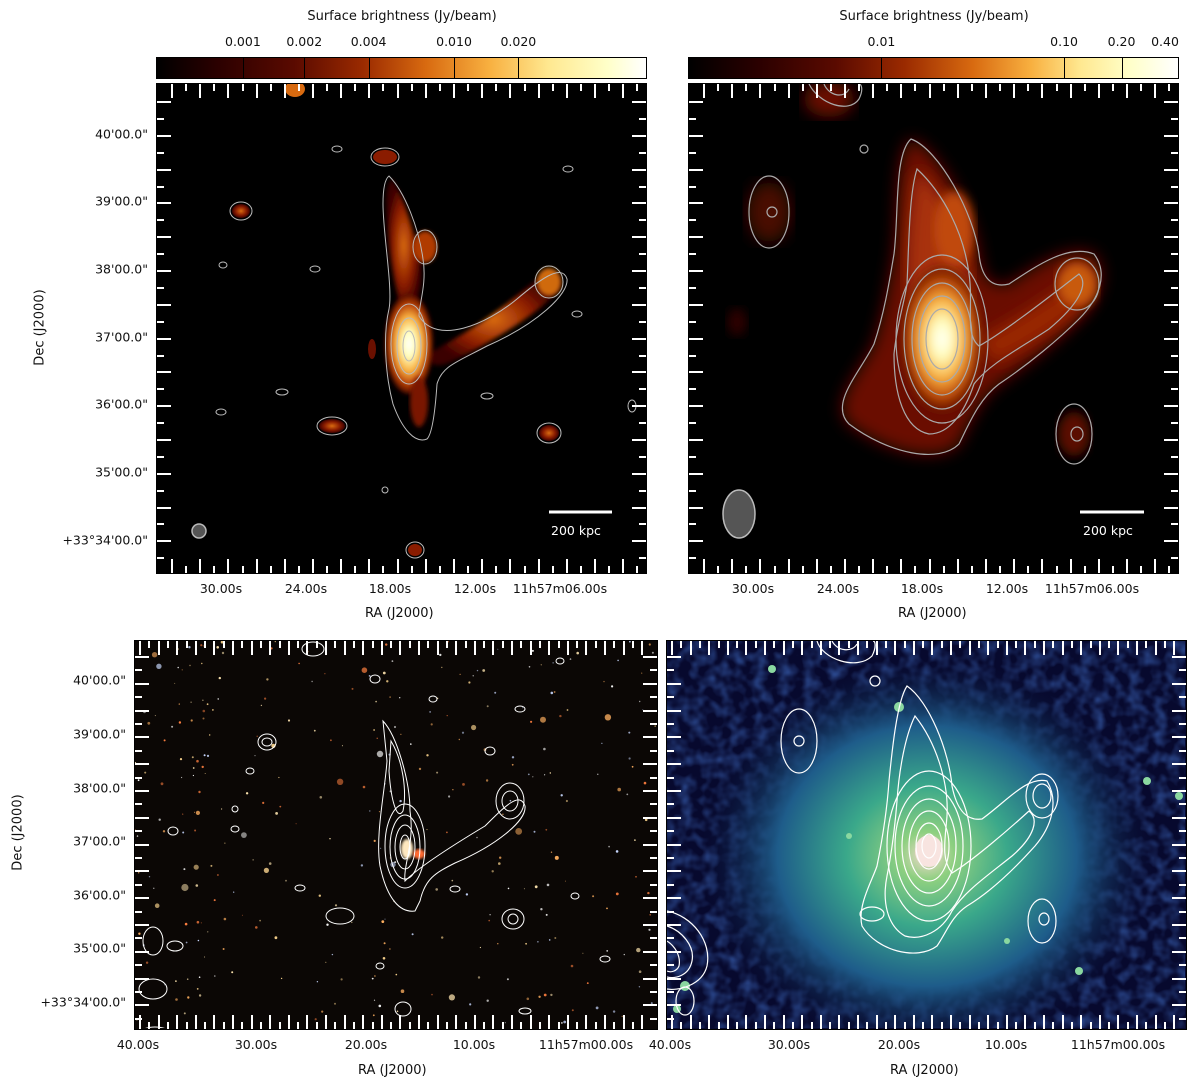  What do you see at coordinates (475, 588) in the screenshot?
I see `ra-tick-label: 12.00s` at bounding box center [475, 588].